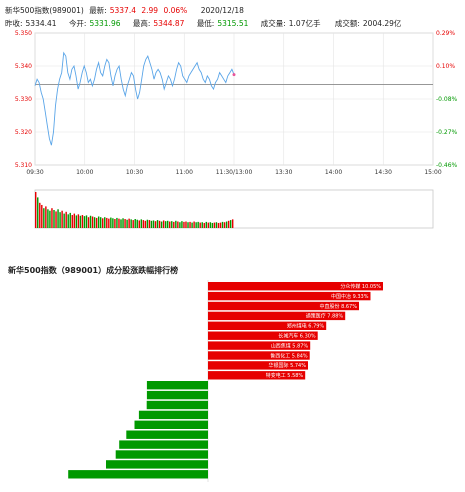 This screenshot has height=492, width=465. Describe the element at coordinates (445, 66) in the screenshot. I see `y-tick-label-right: 0.10%` at that location.